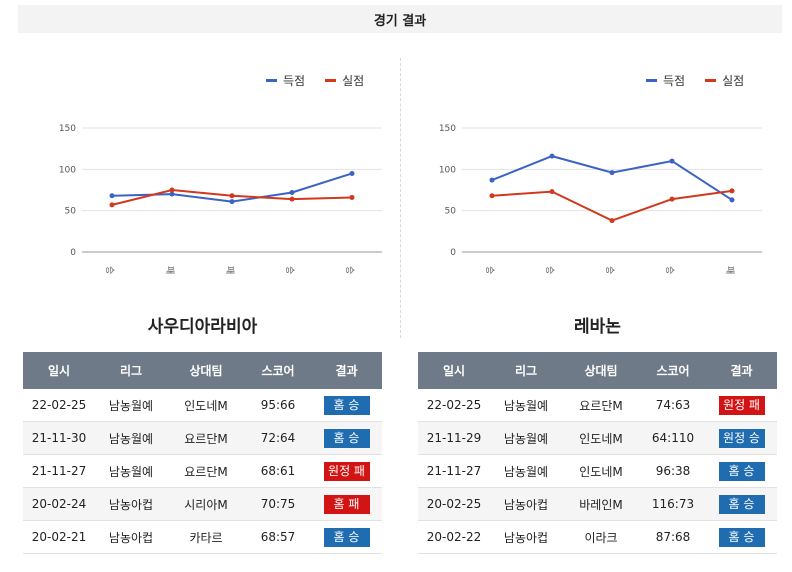  I want to click on cell-date: 20-02-25, so click(454, 504).